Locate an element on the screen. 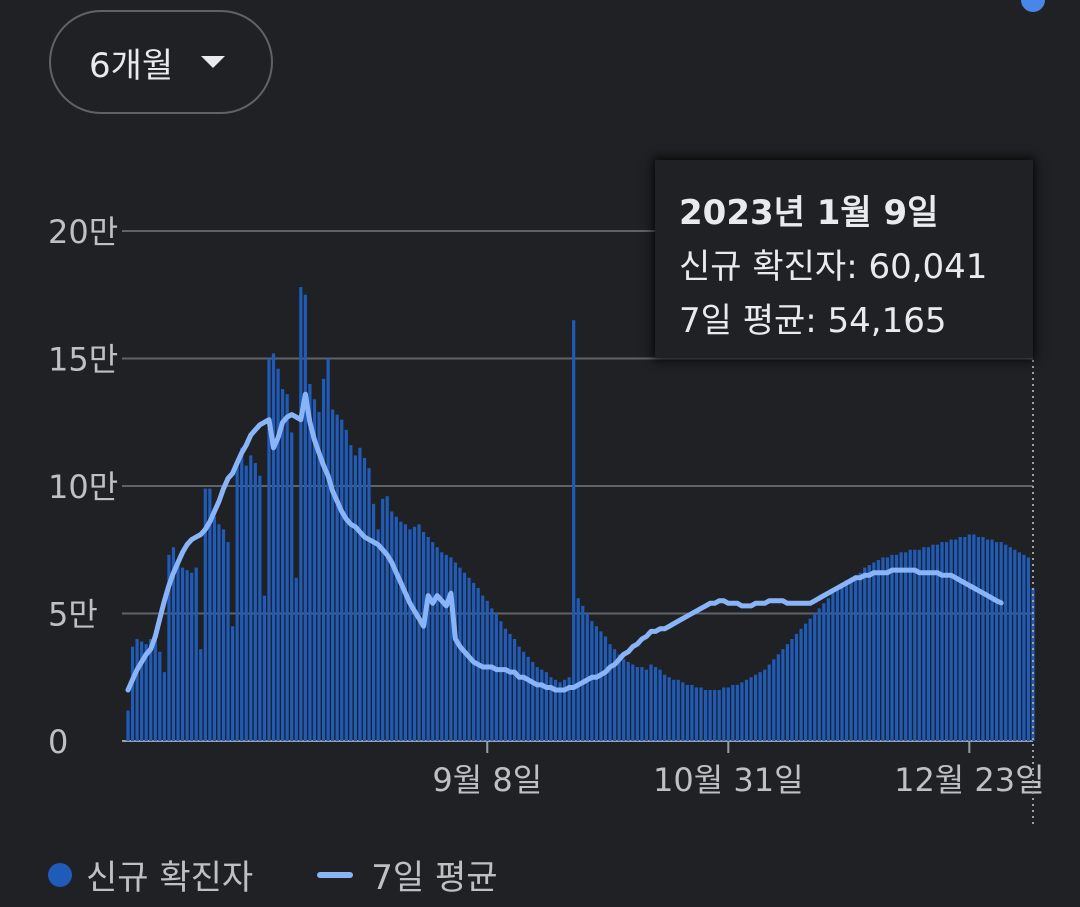  range-dropdown: 6개월 is located at coordinates (161, 62).